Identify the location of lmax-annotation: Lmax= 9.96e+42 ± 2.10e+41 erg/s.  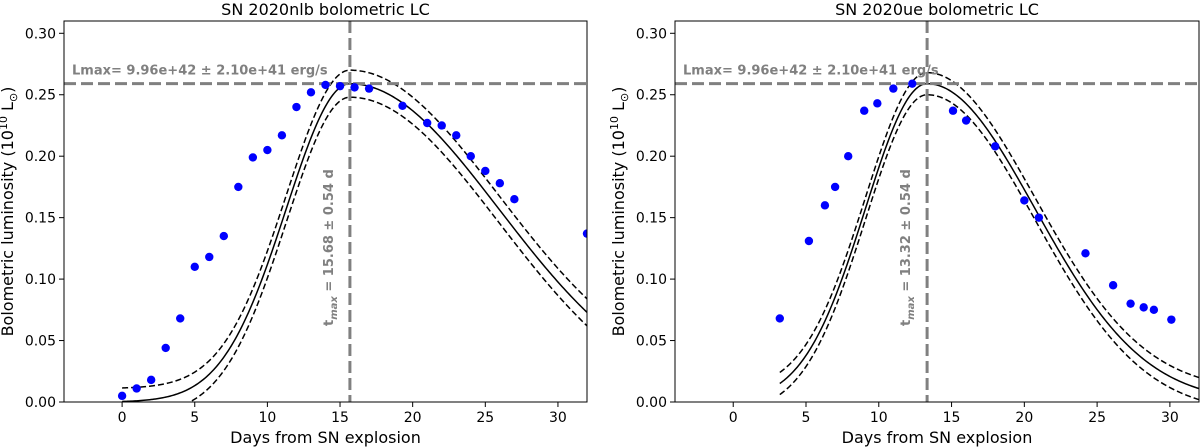
(811, 71).